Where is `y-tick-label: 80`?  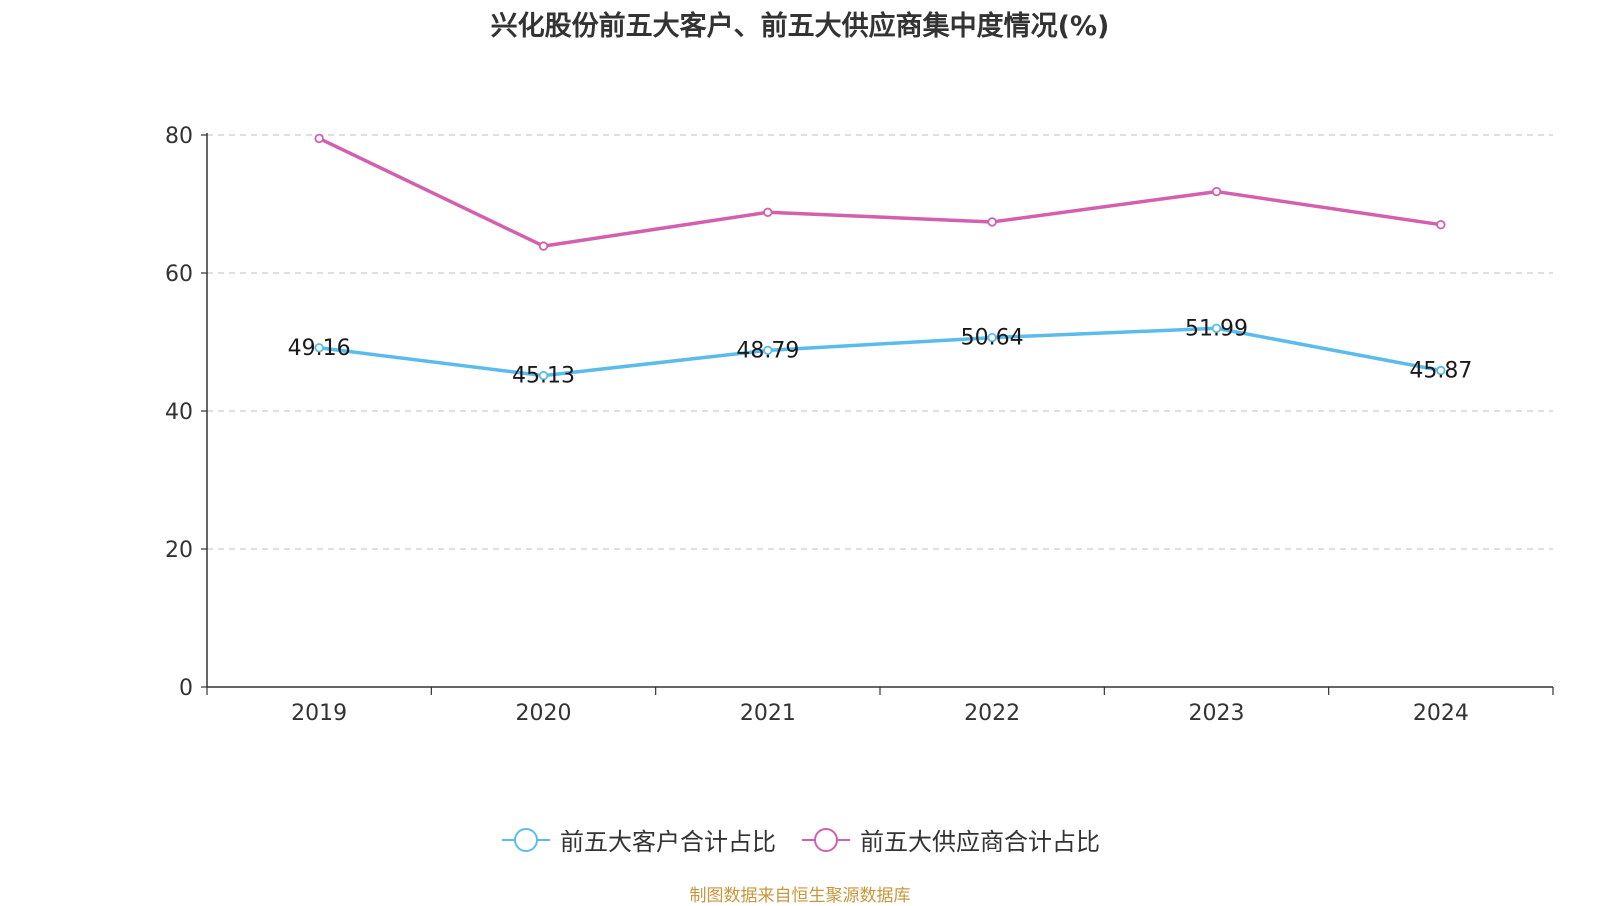 y-tick-label: 80 is located at coordinates (179, 136).